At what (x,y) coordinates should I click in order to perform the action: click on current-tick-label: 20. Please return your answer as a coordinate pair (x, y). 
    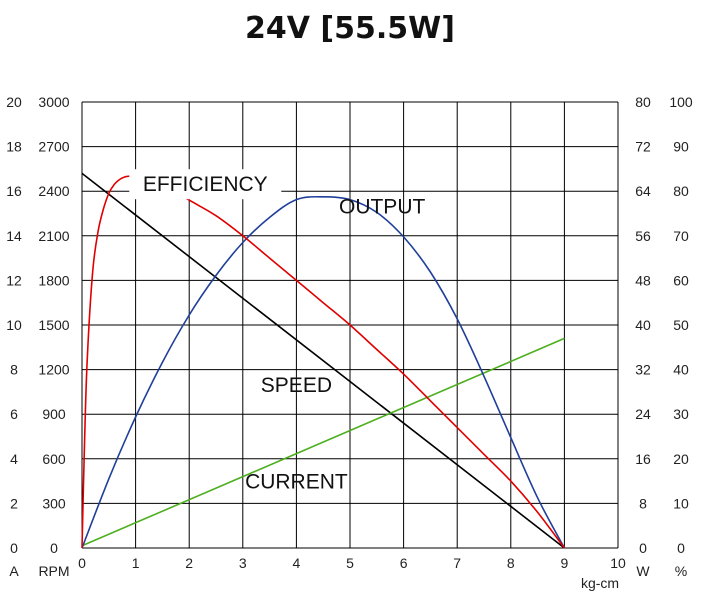
    Looking at the image, I should click on (14, 102).